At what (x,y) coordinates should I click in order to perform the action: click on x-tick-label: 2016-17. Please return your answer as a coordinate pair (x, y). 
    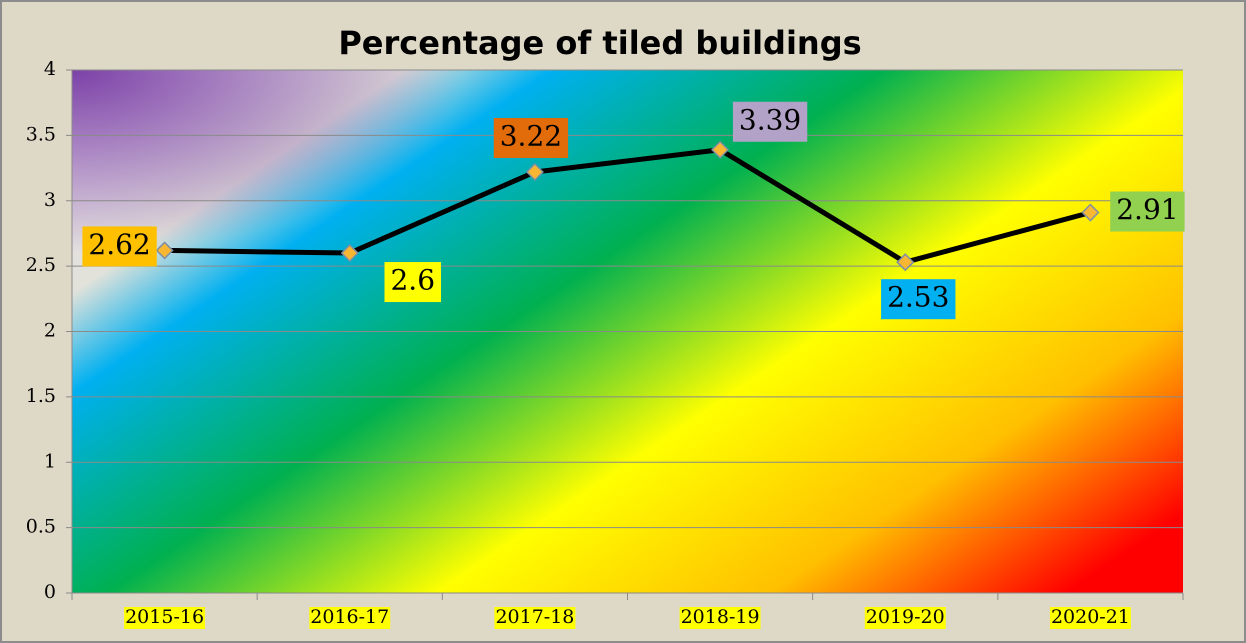
    Looking at the image, I should click on (349, 617).